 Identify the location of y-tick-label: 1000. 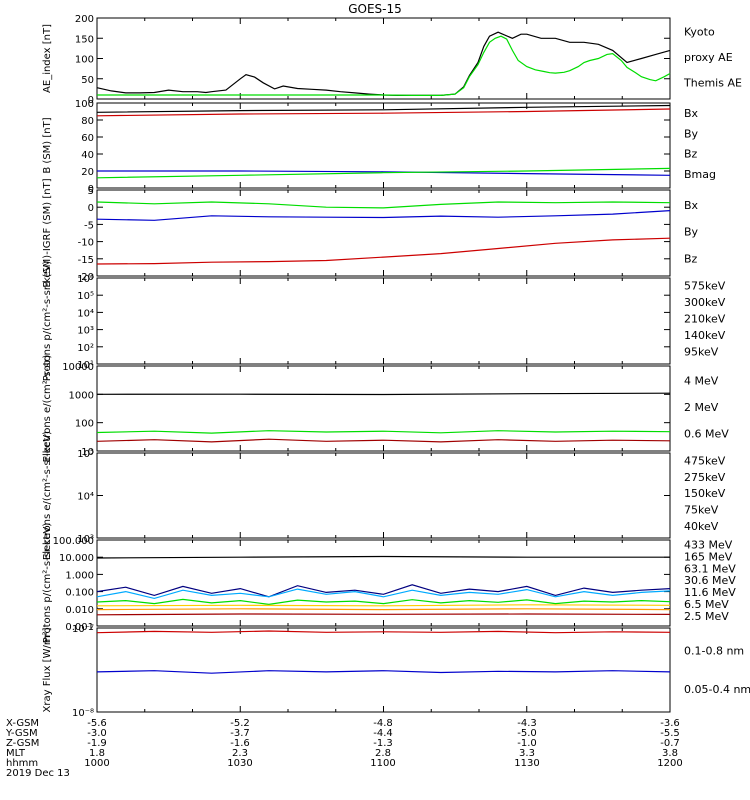
(81, 395).